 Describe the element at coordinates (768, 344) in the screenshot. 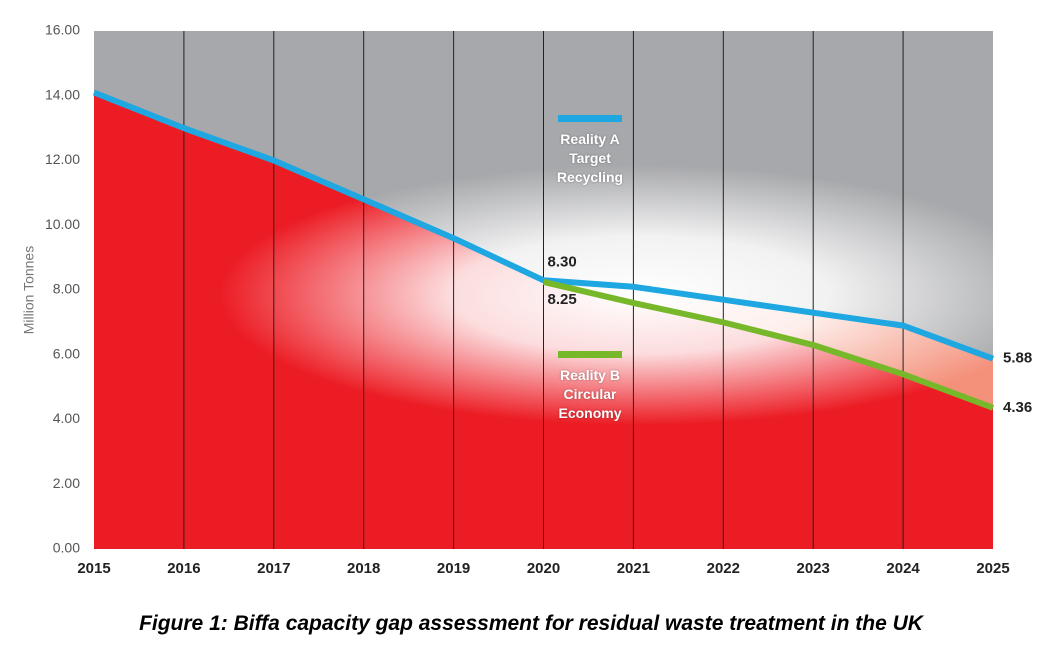

I see `line` at that location.